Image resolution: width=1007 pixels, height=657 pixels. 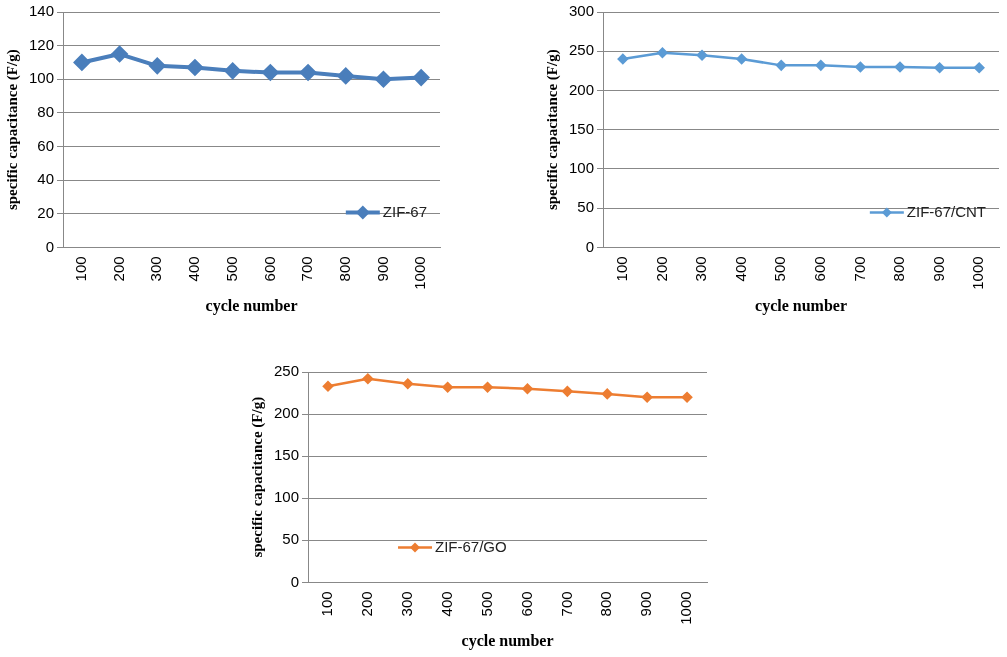 I want to click on legend-label: ZIF-67, so click(x=405, y=211).